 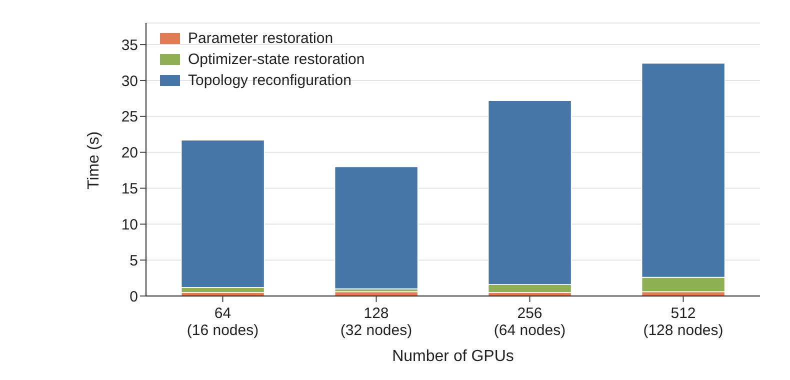 What do you see at coordinates (134, 261) in the screenshot?
I see `y-tick-label: 5` at bounding box center [134, 261].